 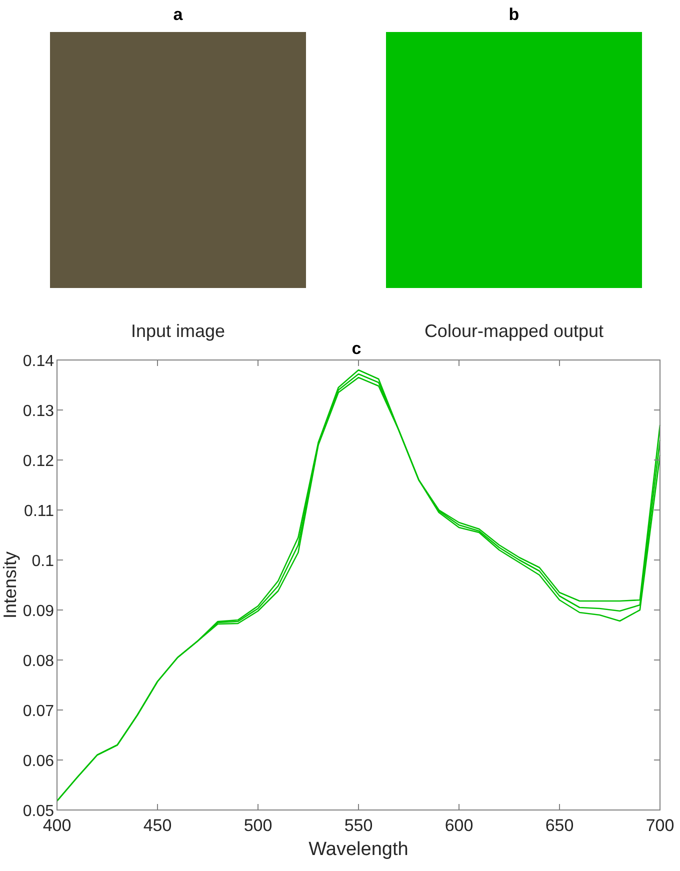 I want to click on x-tick-label: 700, so click(x=660, y=825).